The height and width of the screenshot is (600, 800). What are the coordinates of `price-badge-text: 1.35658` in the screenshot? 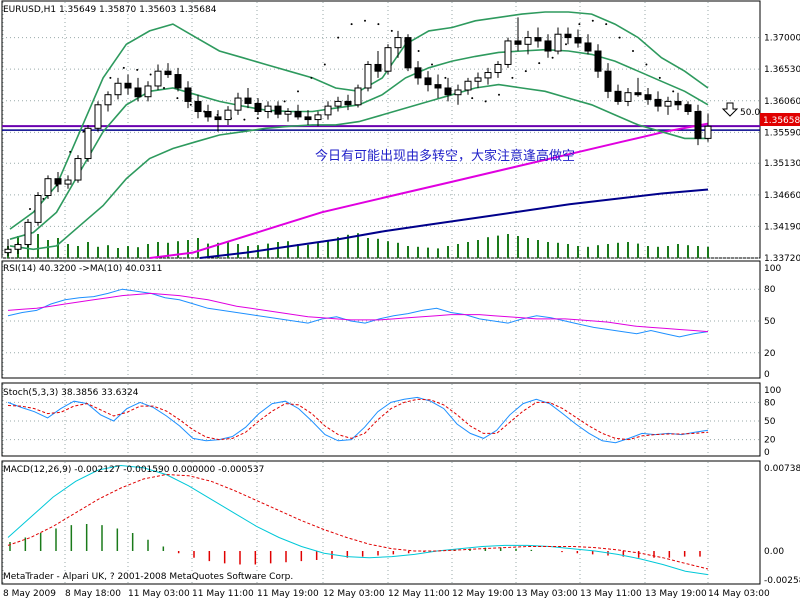 It's located at (781, 121).